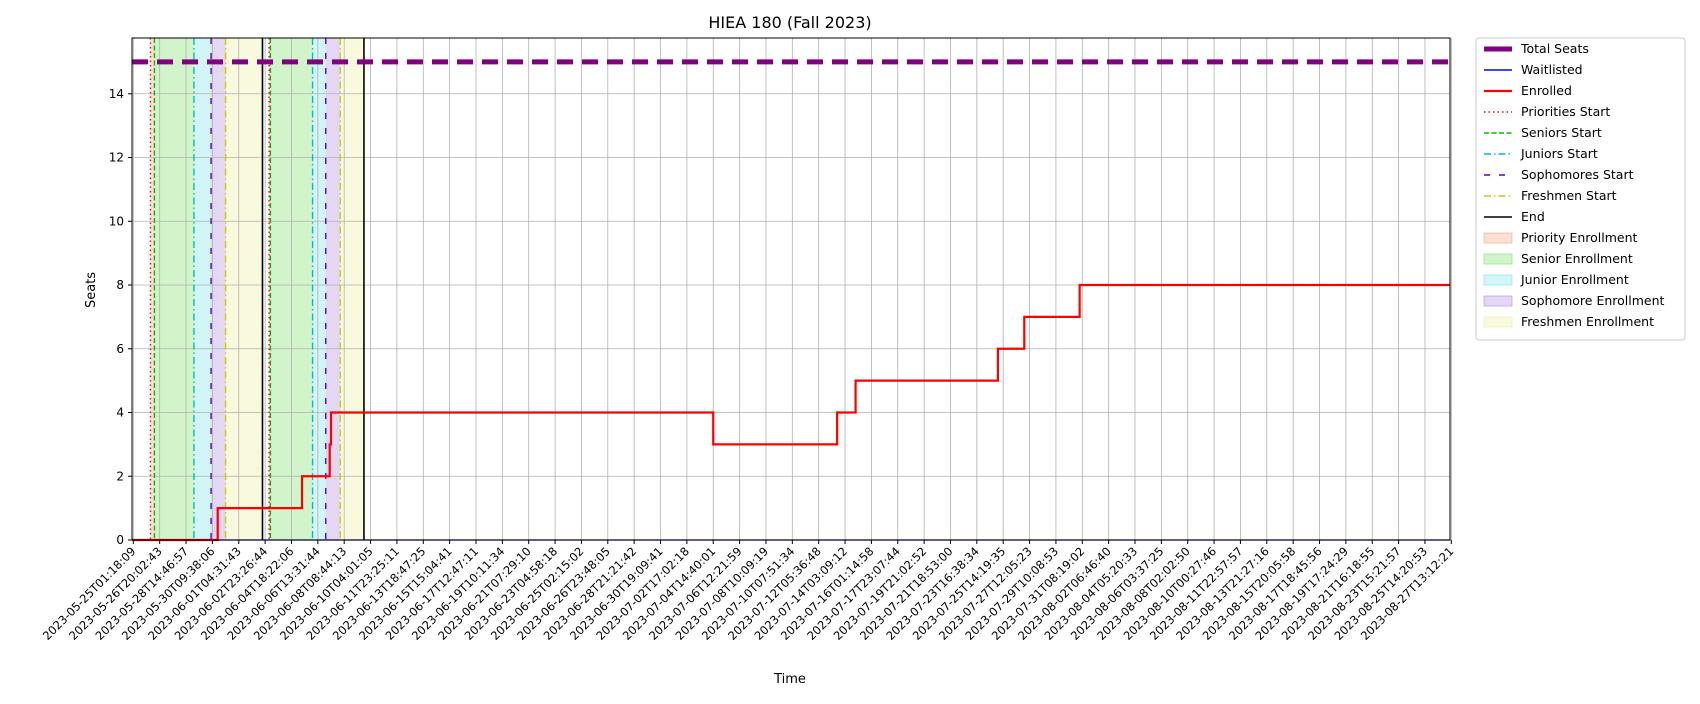 This screenshot has width=1700, height=704. What do you see at coordinates (91, 290) in the screenshot?
I see `y-axis-label: Seats` at bounding box center [91, 290].